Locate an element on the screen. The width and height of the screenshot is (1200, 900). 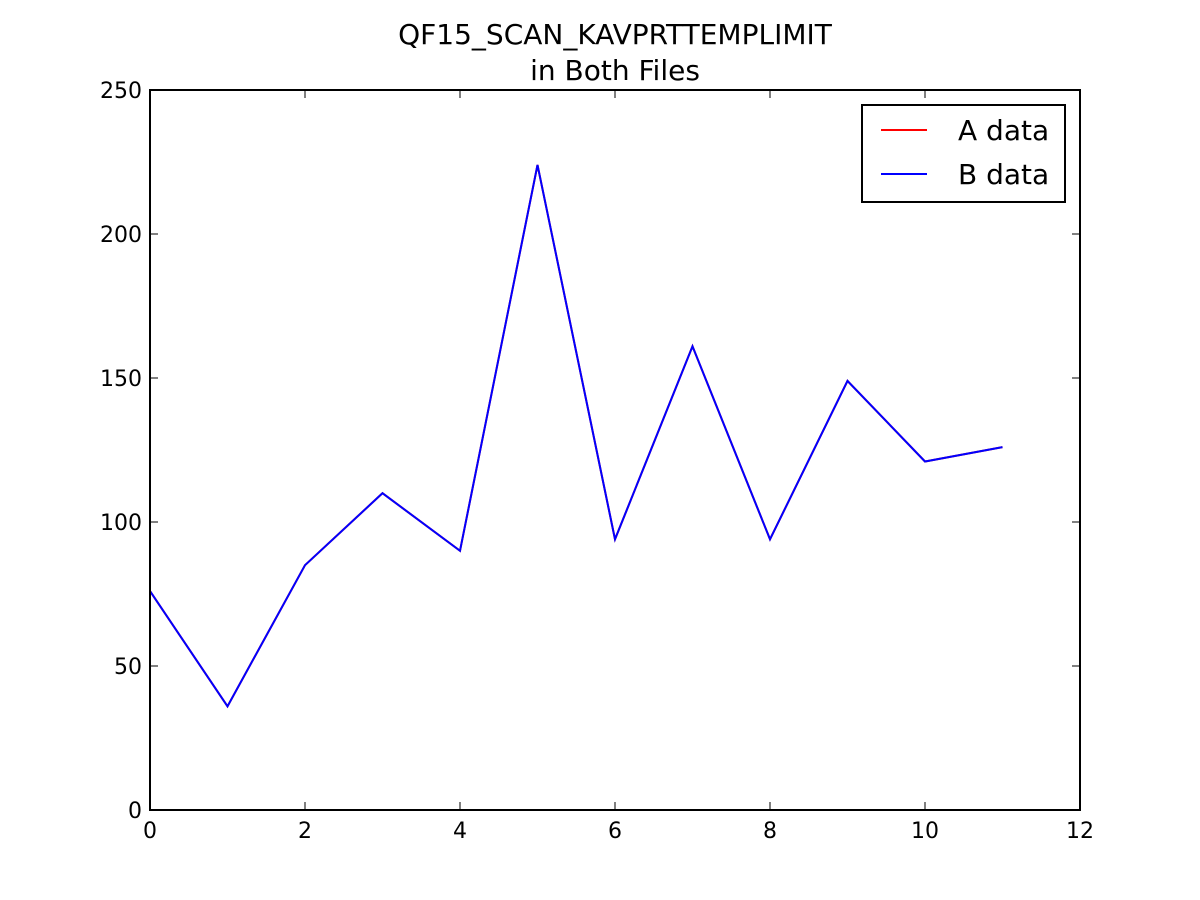
x-tick-label: 8 is located at coordinates (770, 831).